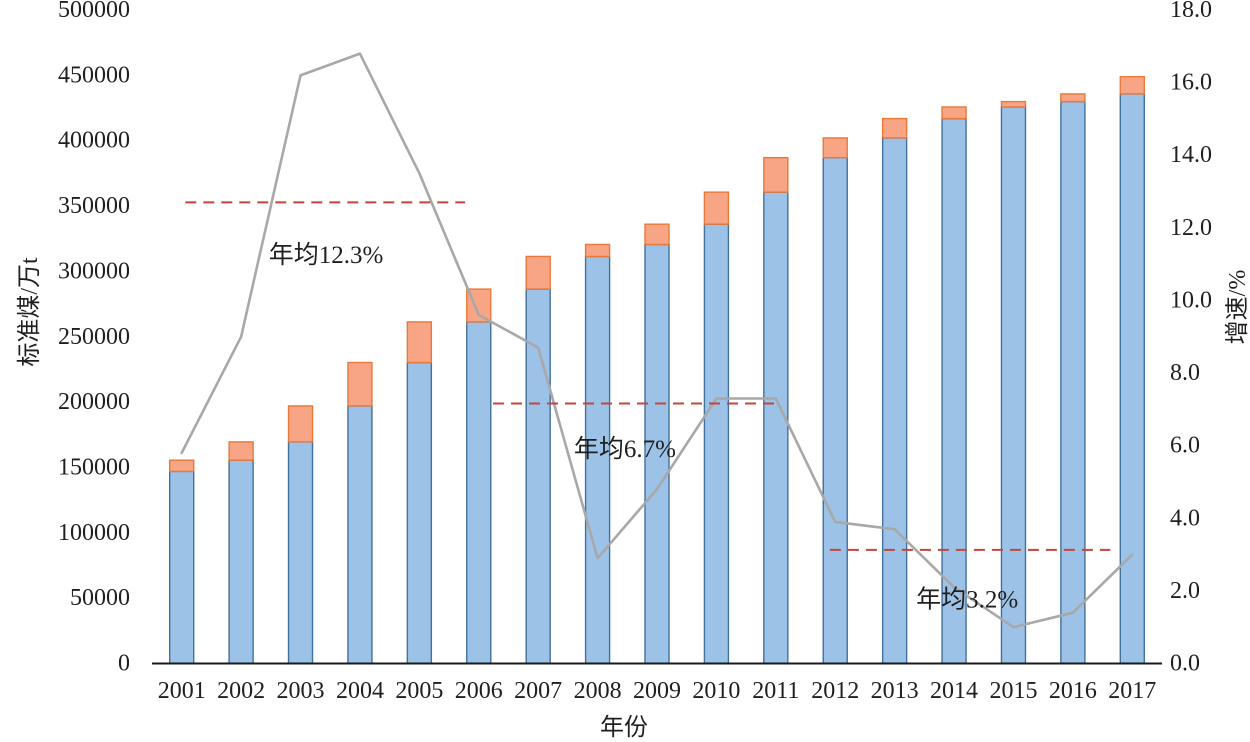 The height and width of the screenshot is (742, 1250). I want to click on x-tick-2012: 2012, so click(835, 691).